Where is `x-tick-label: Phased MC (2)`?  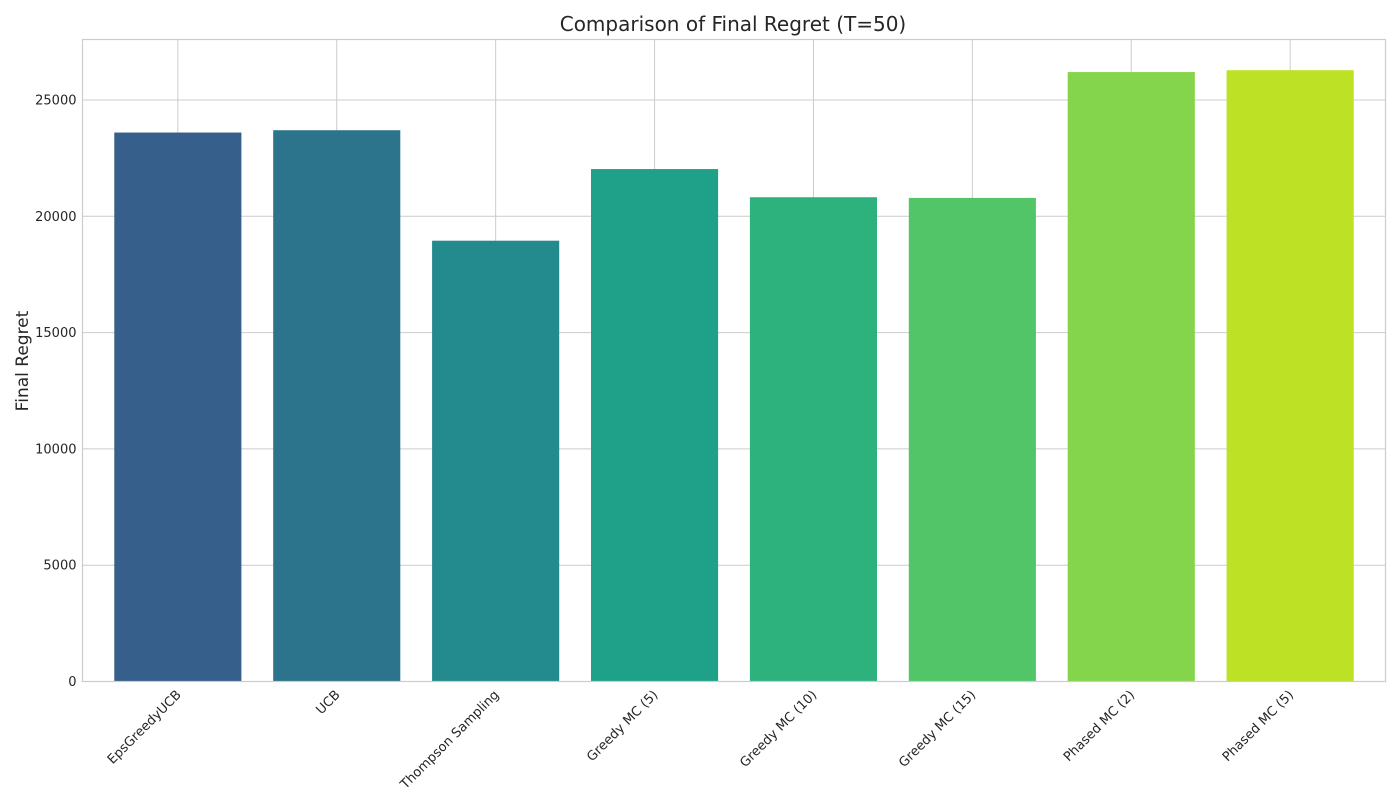 x-tick-label: Phased MC (2) is located at coordinates (1099, 726).